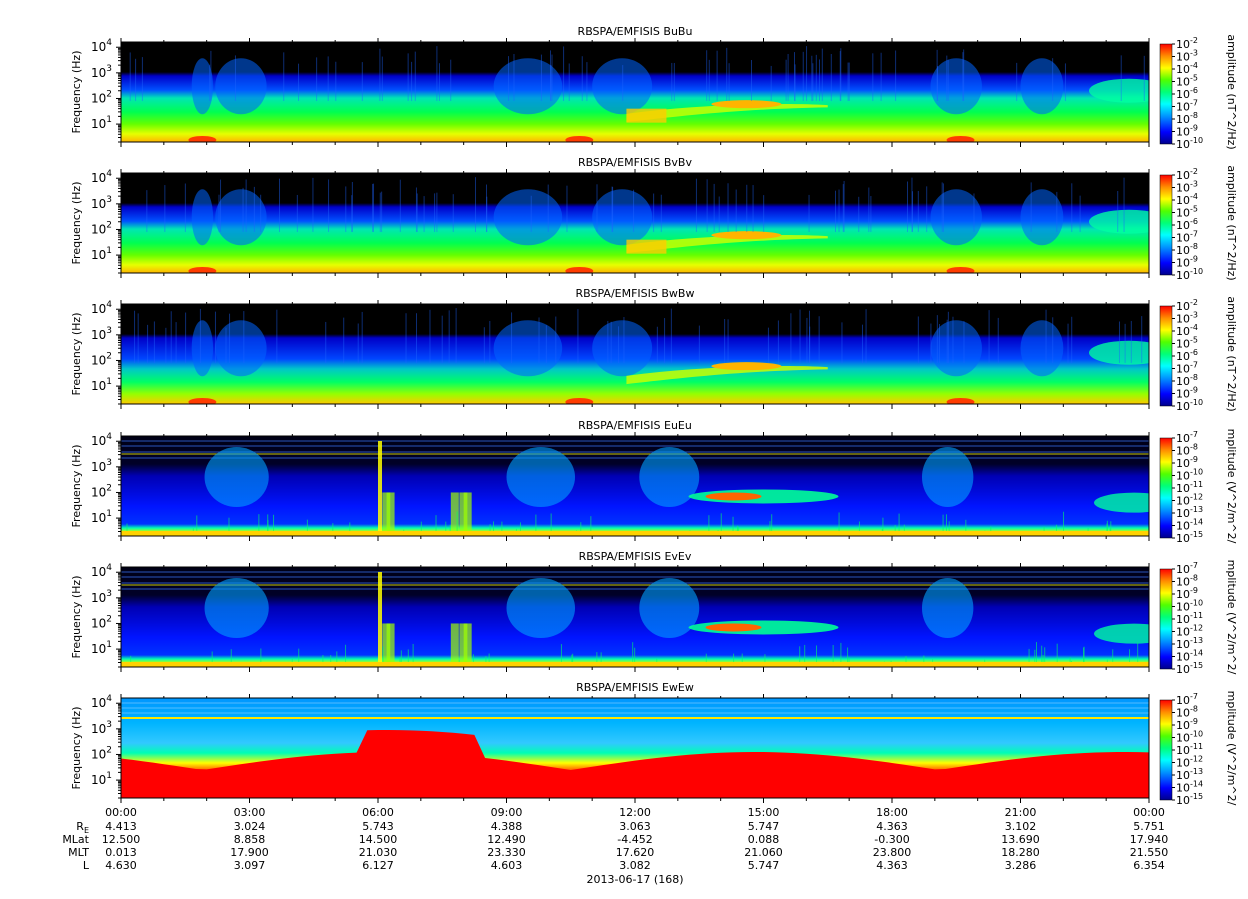 Image resolution: width=1248 pixels, height=899 pixels. I want to click on ephemeris-value: 21.550, so click(1149, 852).